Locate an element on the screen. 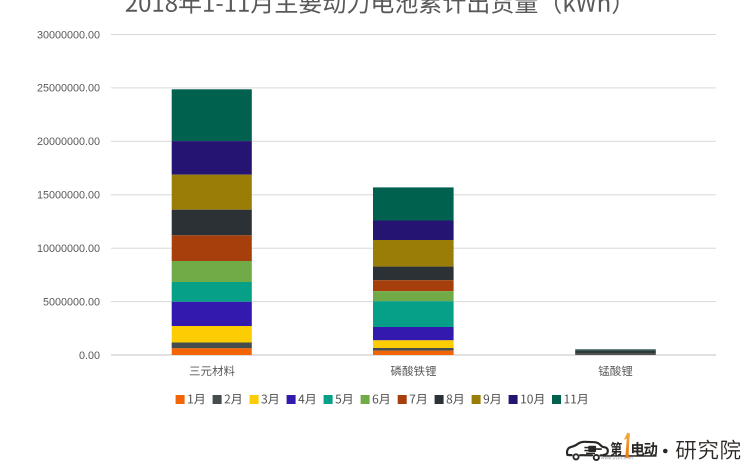 This screenshot has width=755, height=465. svg-text: 0.00 is located at coordinates (89, 356).